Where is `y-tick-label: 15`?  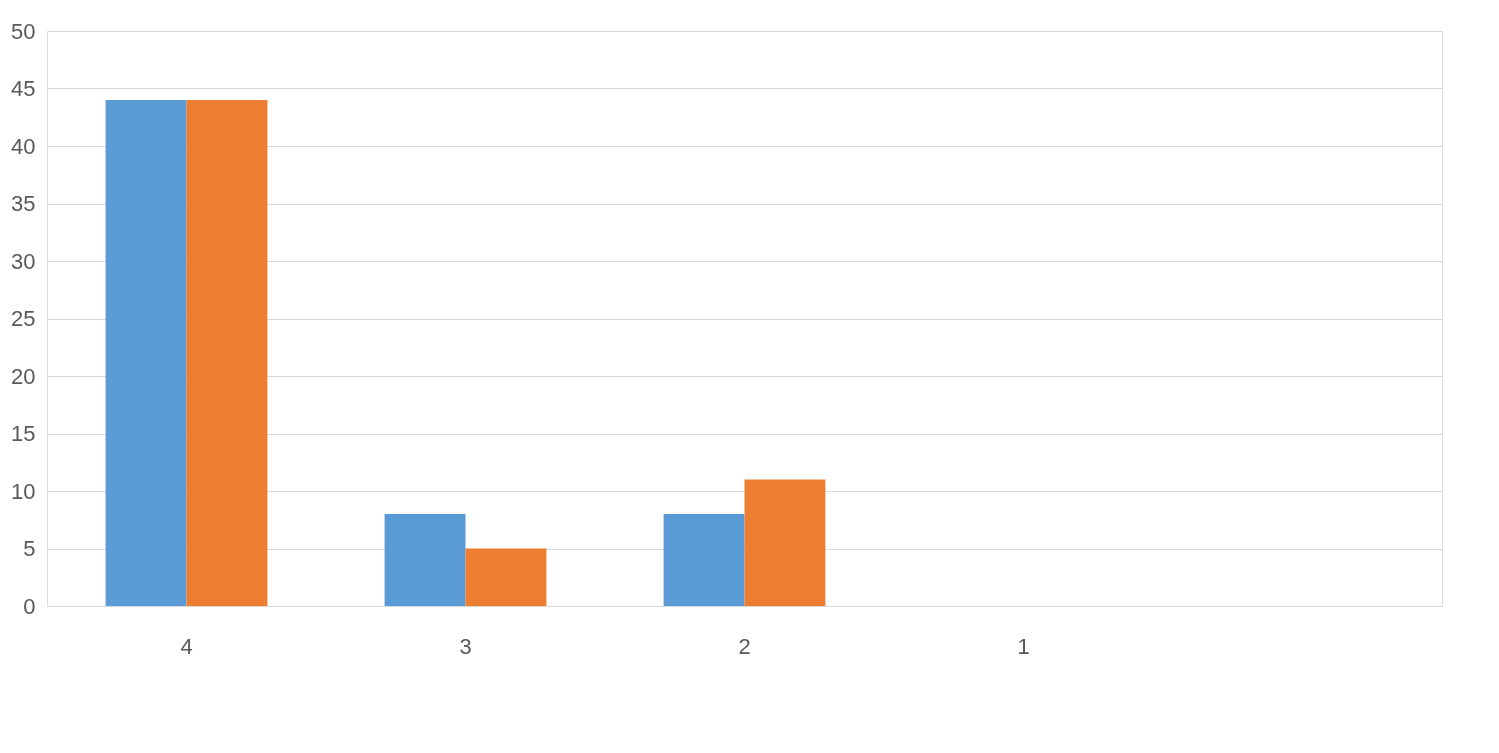 y-tick-label: 15 is located at coordinates (23, 433).